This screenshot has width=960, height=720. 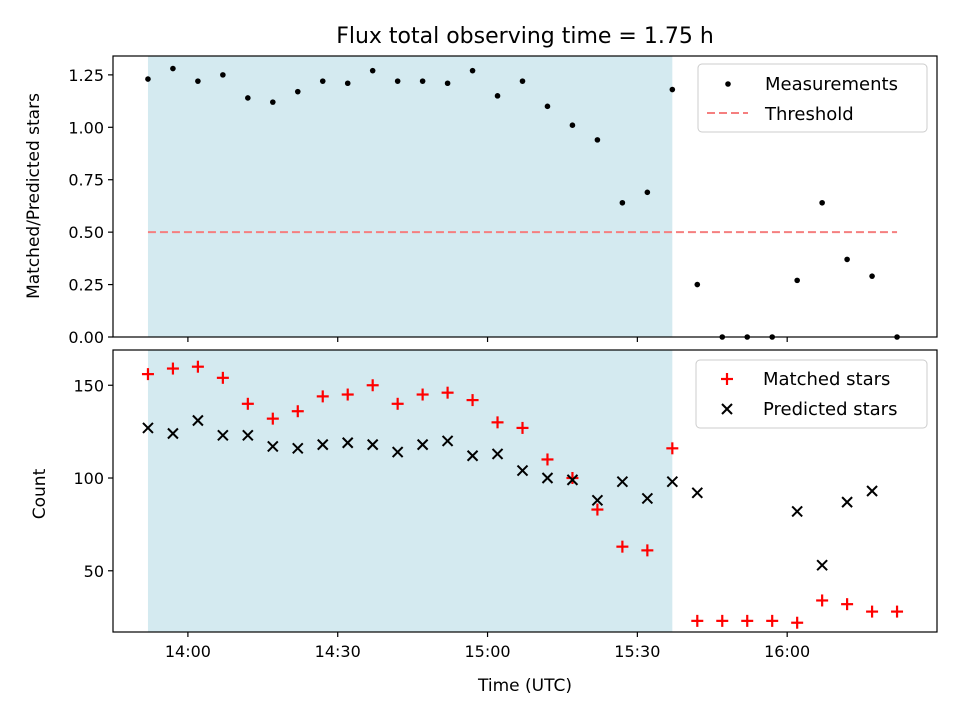 I want to click on bottom-legend-box, so click(x=811, y=394).